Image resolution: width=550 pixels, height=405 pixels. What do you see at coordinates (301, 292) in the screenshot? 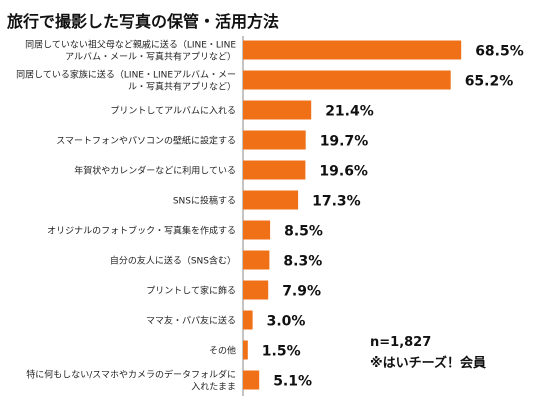
I see `value-label-8: 7.9%` at bounding box center [301, 292].